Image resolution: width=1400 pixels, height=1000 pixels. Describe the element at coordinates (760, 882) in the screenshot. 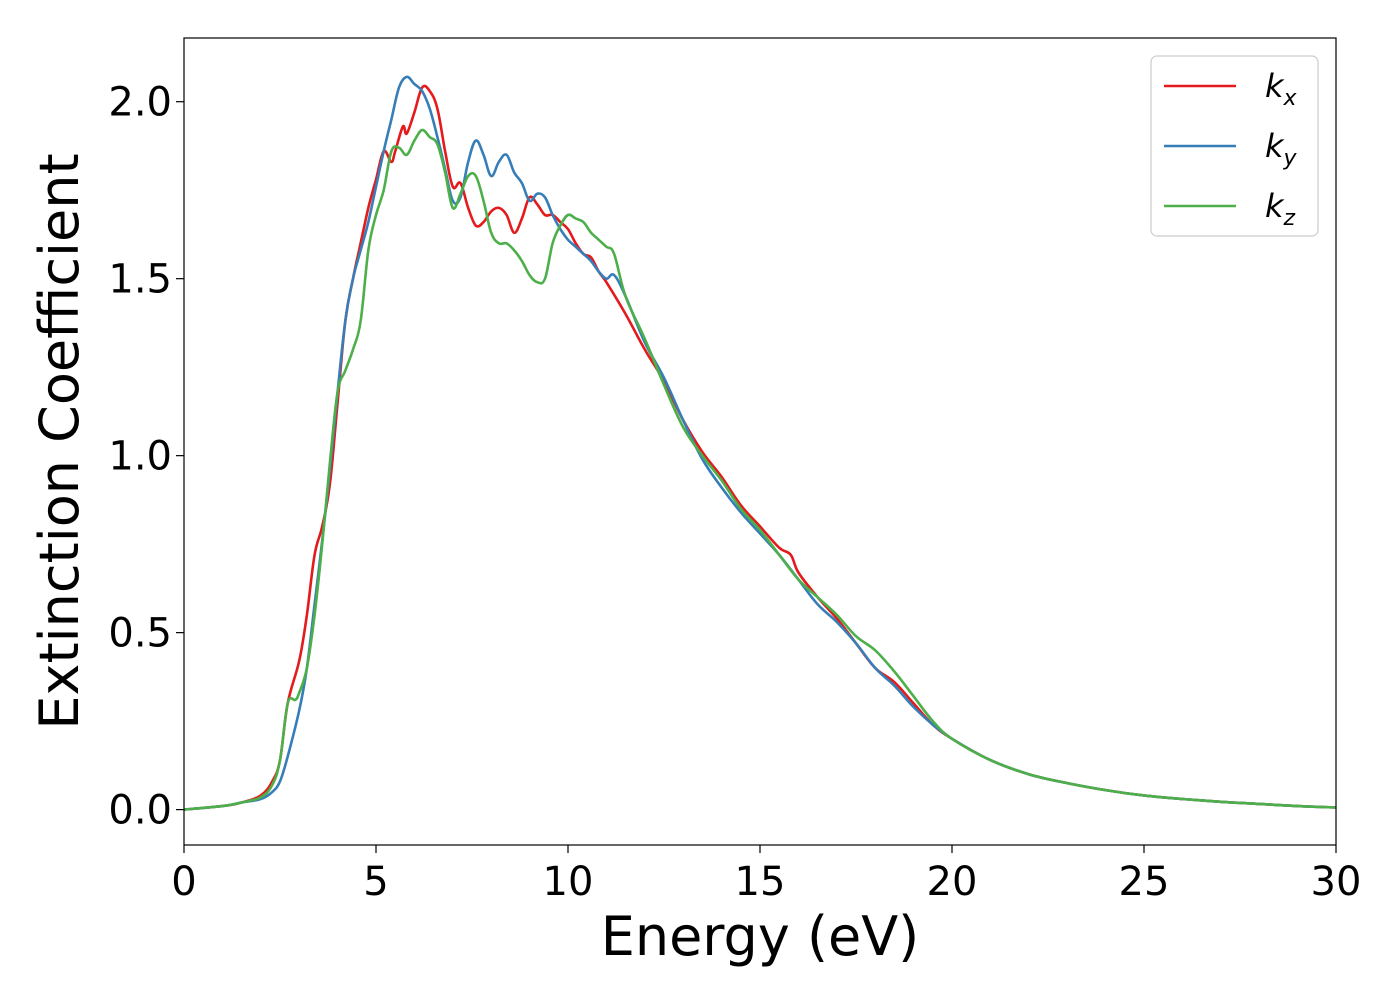

I see `x-tick-label: 15` at that location.